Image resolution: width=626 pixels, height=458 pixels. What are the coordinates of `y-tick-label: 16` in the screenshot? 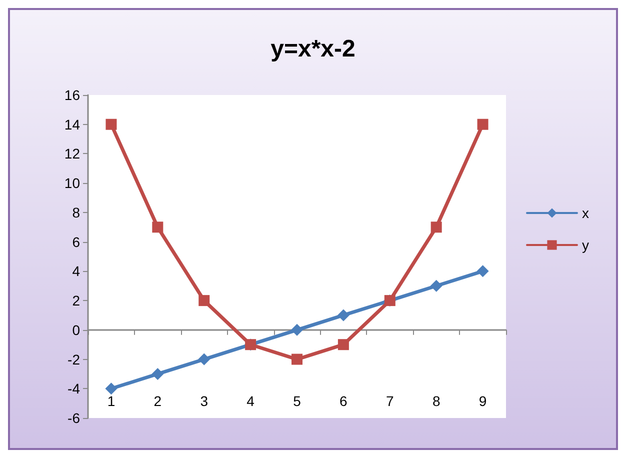 It's located at (72, 95).